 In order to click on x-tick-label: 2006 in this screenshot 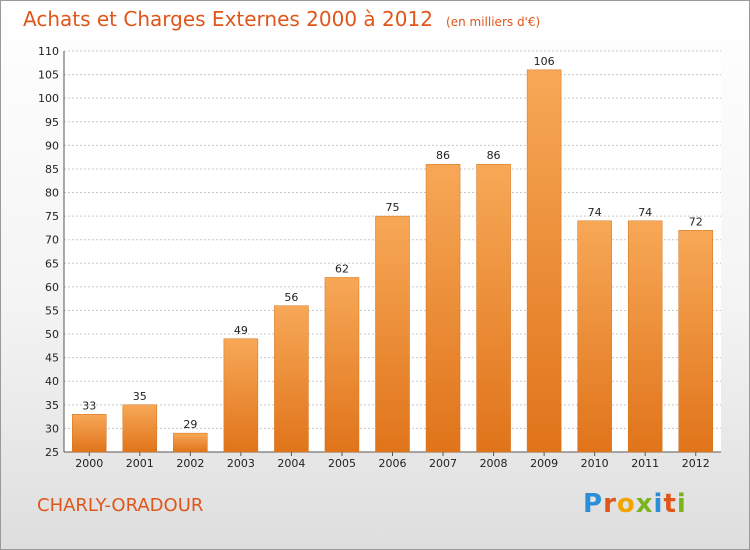, I will do `click(393, 463)`.